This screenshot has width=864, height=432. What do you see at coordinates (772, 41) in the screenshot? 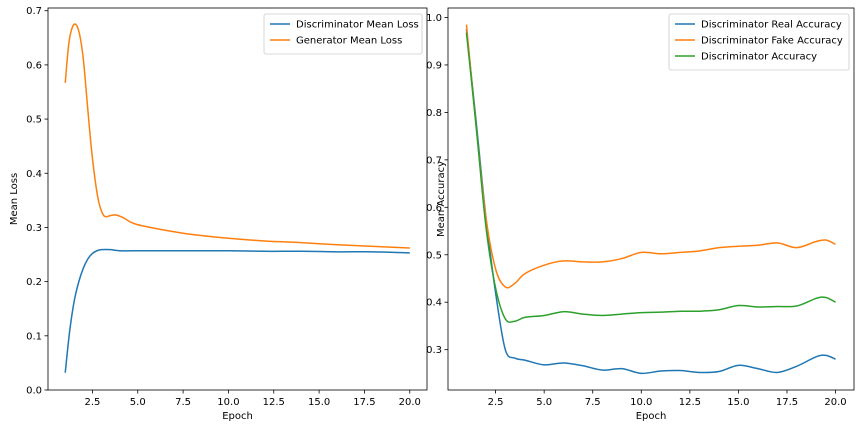
I see `legend-label: Discriminator Fake Accuracy` at bounding box center [772, 41].